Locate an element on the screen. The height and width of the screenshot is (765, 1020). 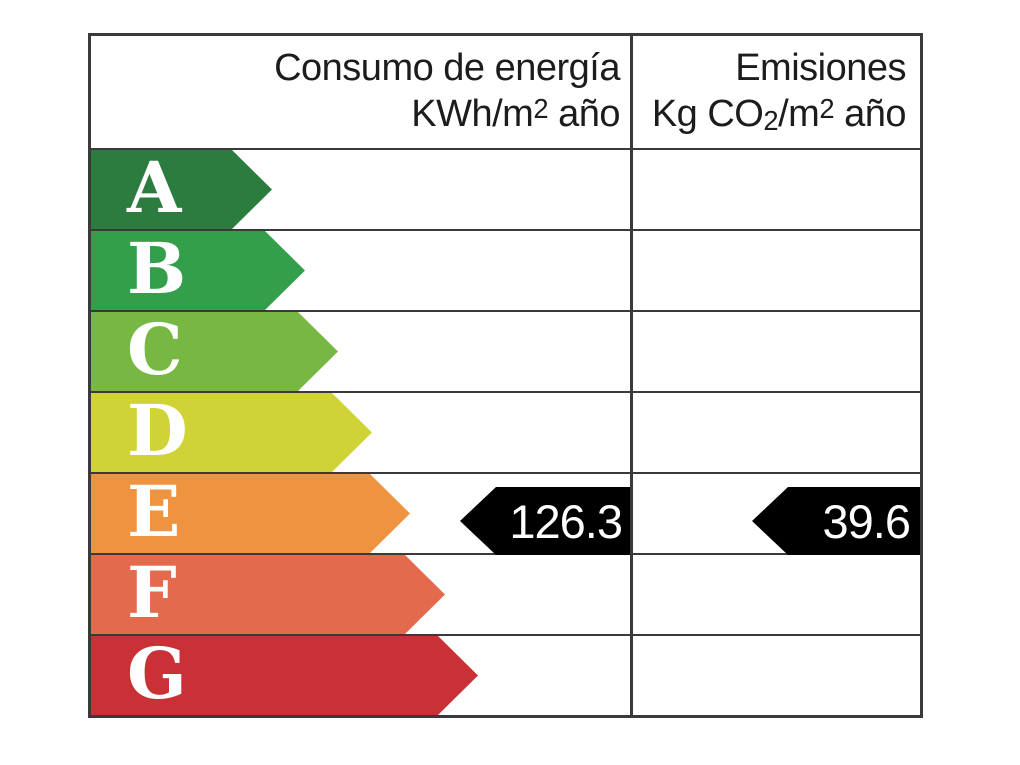
emissions-header-line1: Emisiones is located at coordinates (820, 67).